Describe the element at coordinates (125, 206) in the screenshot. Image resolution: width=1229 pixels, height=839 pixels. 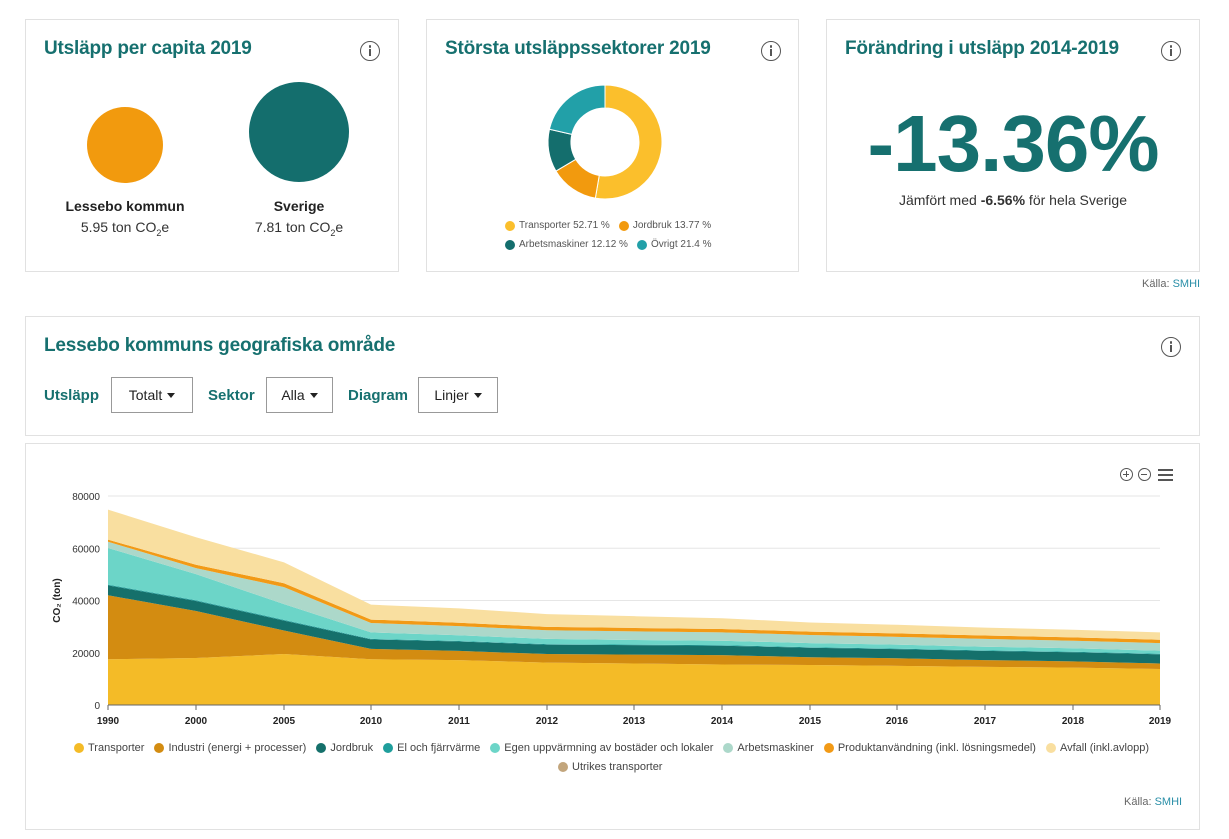
I see `lessebo-name: Lessebo kommun` at that location.